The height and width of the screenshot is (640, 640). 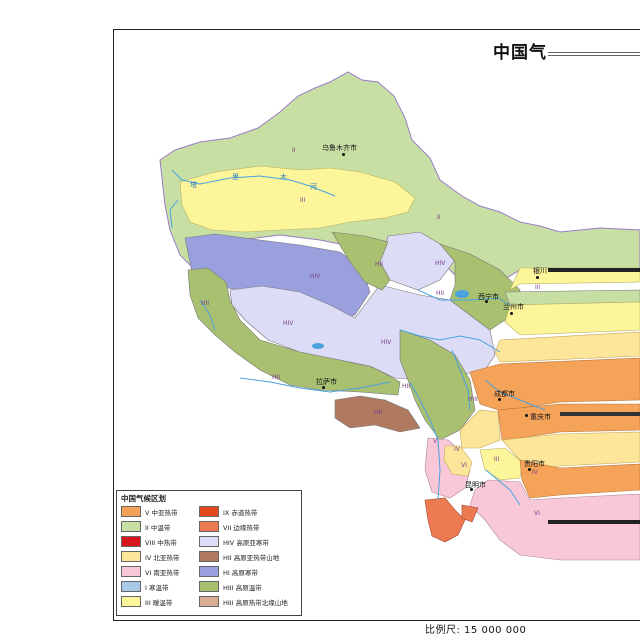 What do you see at coordinates (162, 557) in the screenshot?
I see `legend-label: IV 北亚热带` at bounding box center [162, 557].